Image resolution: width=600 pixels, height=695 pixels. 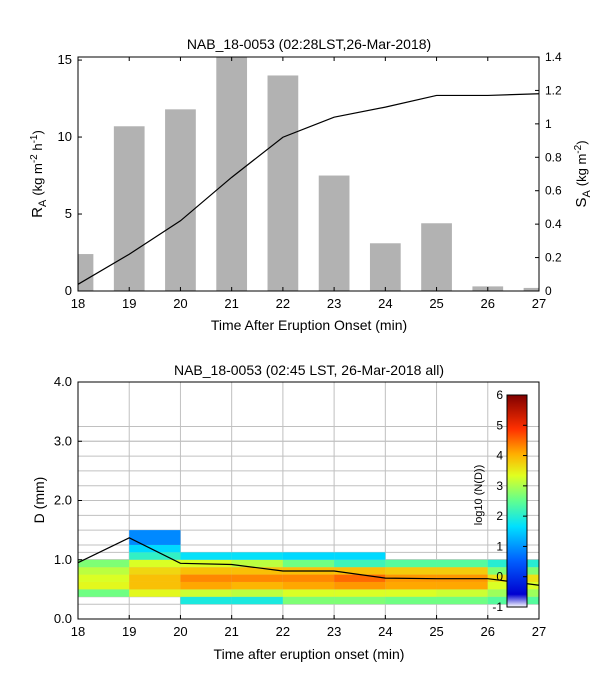 What do you see at coordinates (39, 174) in the screenshot?
I see `top-ylabel-left: RA(kg m-2 h-1)` at bounding box center [39, 174].